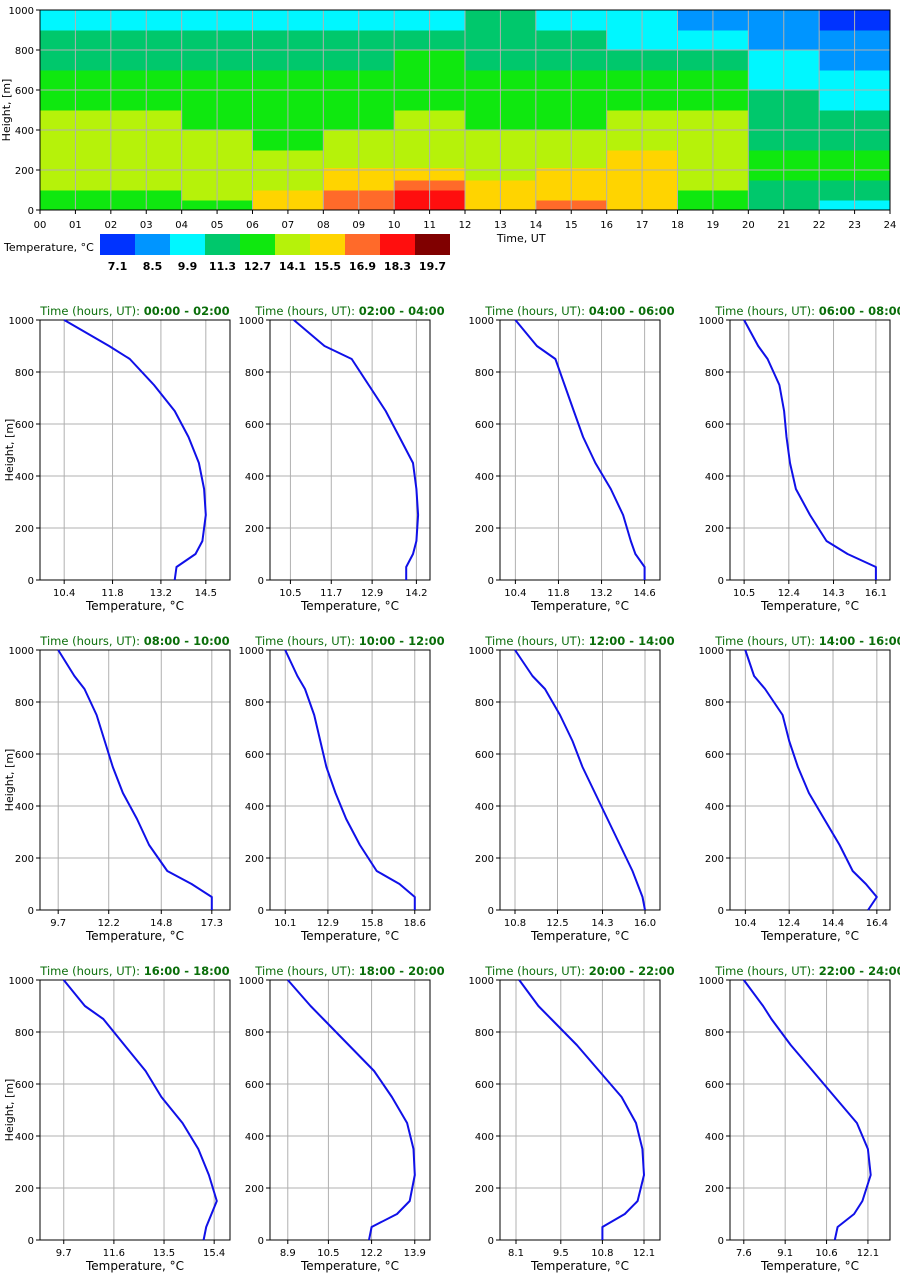 The height and width of the screenshot is (1280, 900). What do you see at coordinates (24, 131) in the screenshot?
I see `heatmap-y-tick-label: 400` at bounding box center [24, 131].